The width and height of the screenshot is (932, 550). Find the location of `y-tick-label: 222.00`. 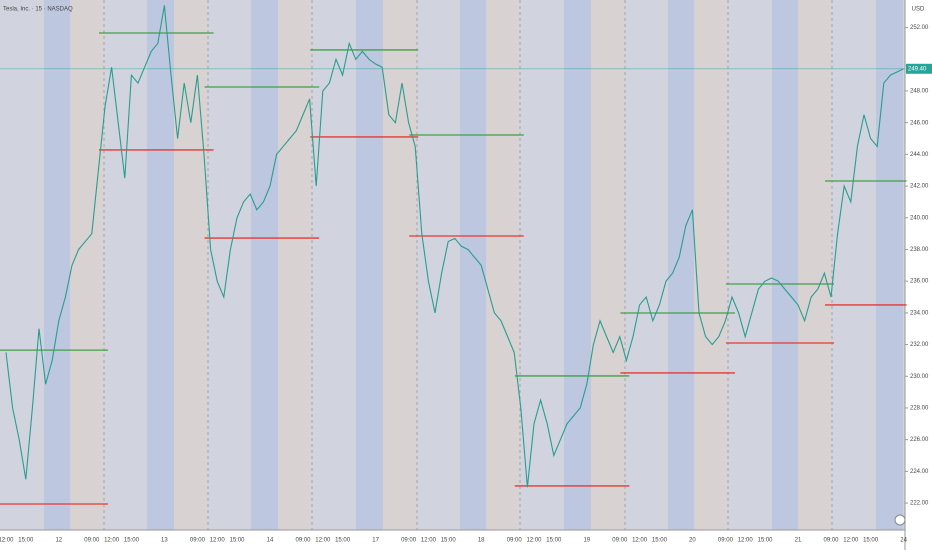

y-tick-label: 222.00 is located at coordinates (919, 504).